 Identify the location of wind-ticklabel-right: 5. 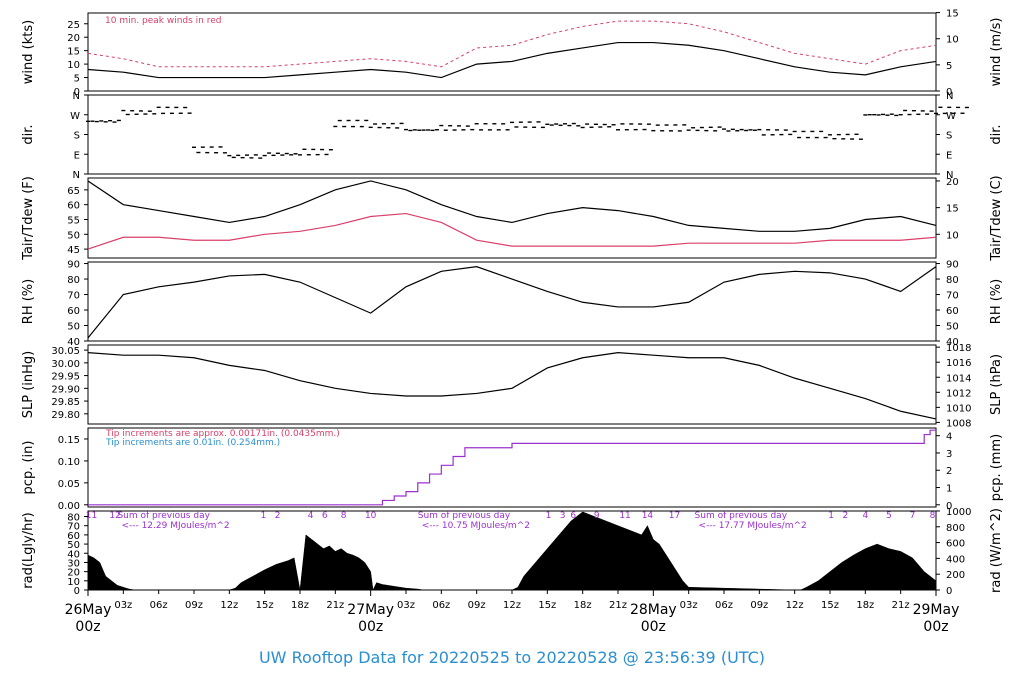
(949, 66).